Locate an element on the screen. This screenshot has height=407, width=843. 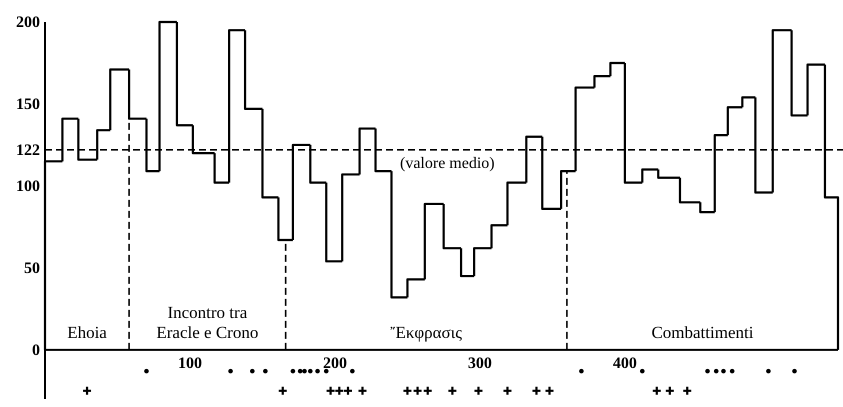
y-tick-label: 100 is located at coordinates (28, 186).